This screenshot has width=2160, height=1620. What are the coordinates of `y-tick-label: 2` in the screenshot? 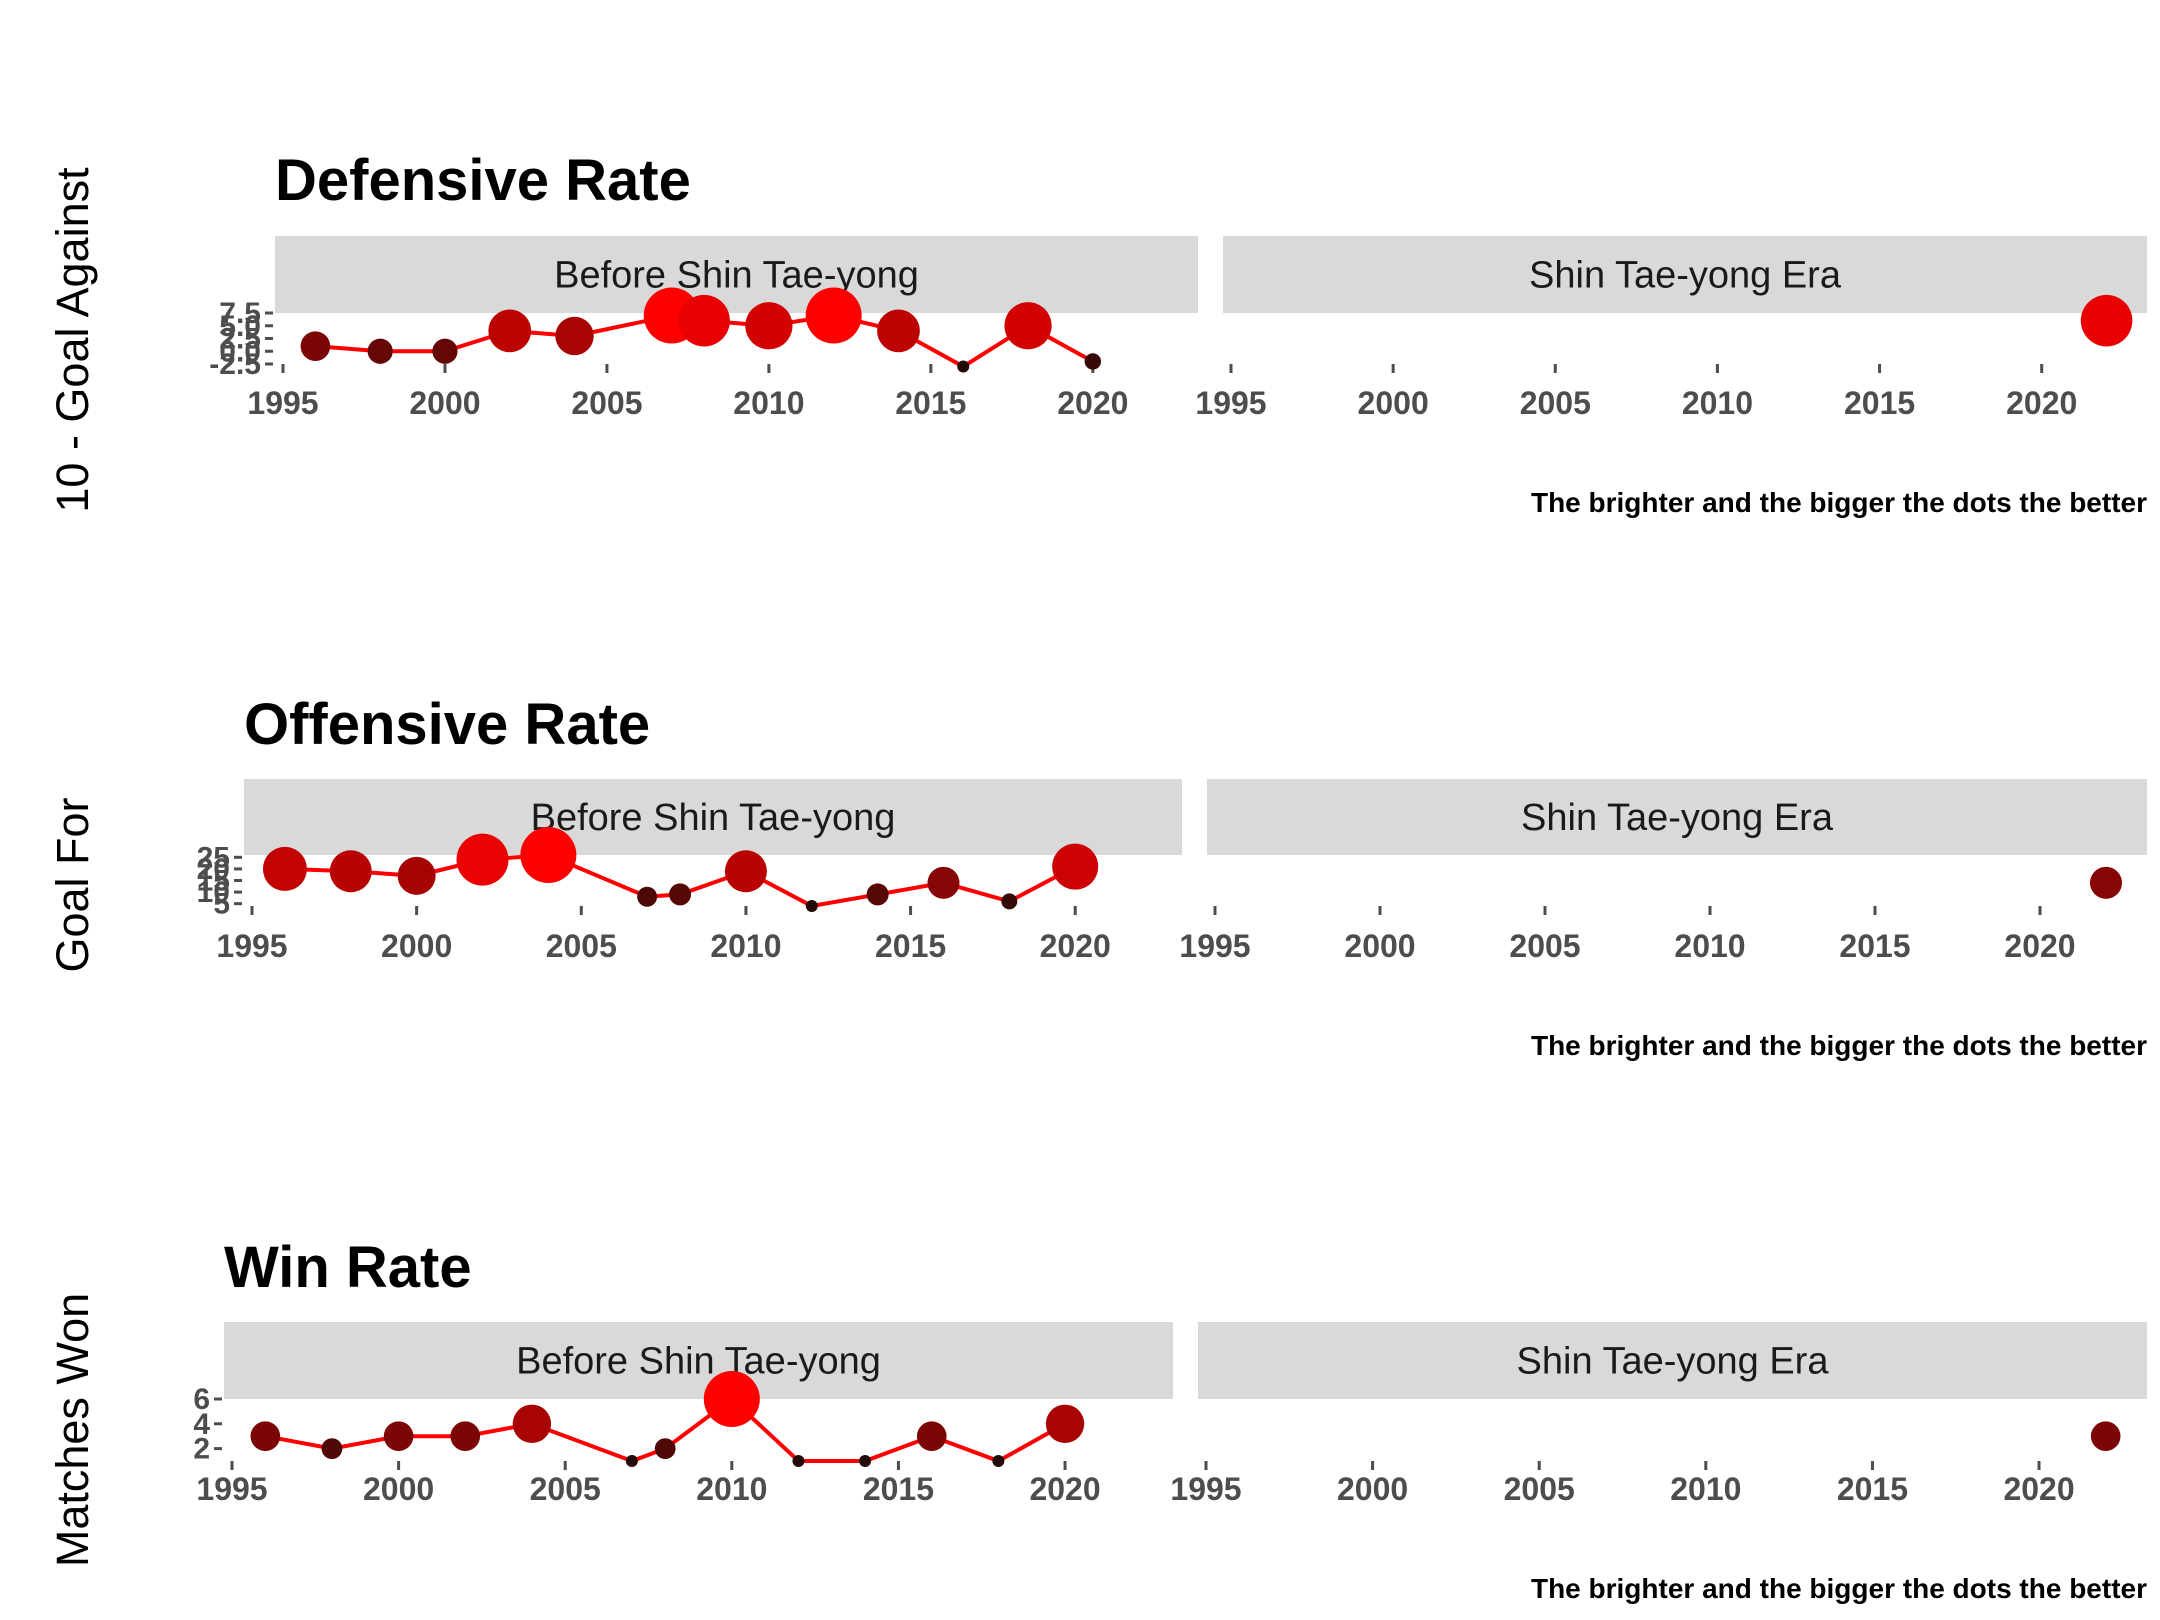 It's located at (201, 1449).